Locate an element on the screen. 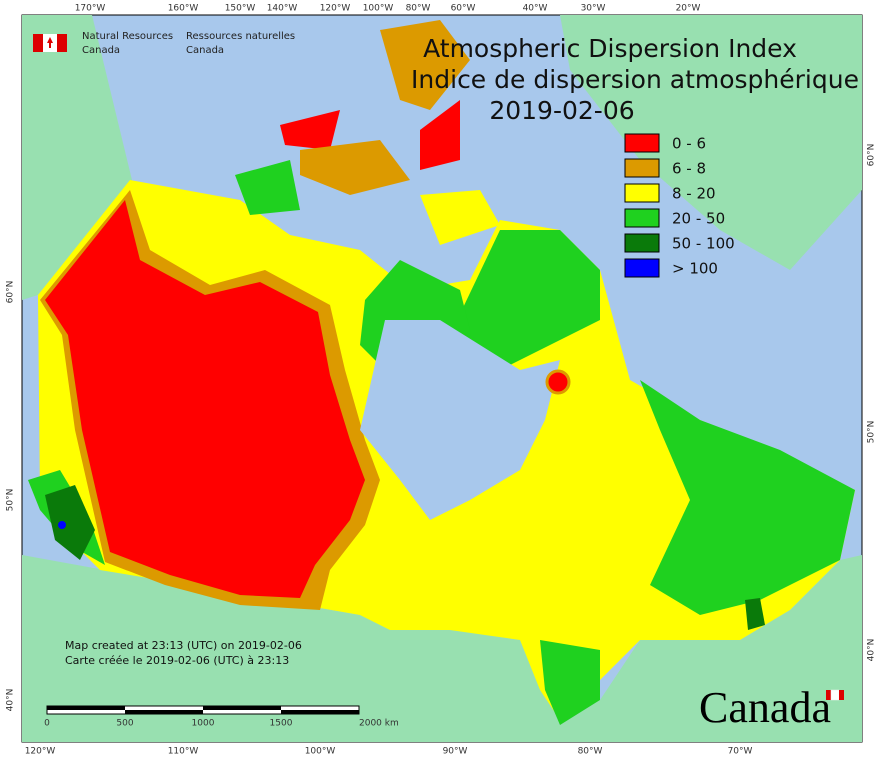  greenland is located at coordinates (711, 142).